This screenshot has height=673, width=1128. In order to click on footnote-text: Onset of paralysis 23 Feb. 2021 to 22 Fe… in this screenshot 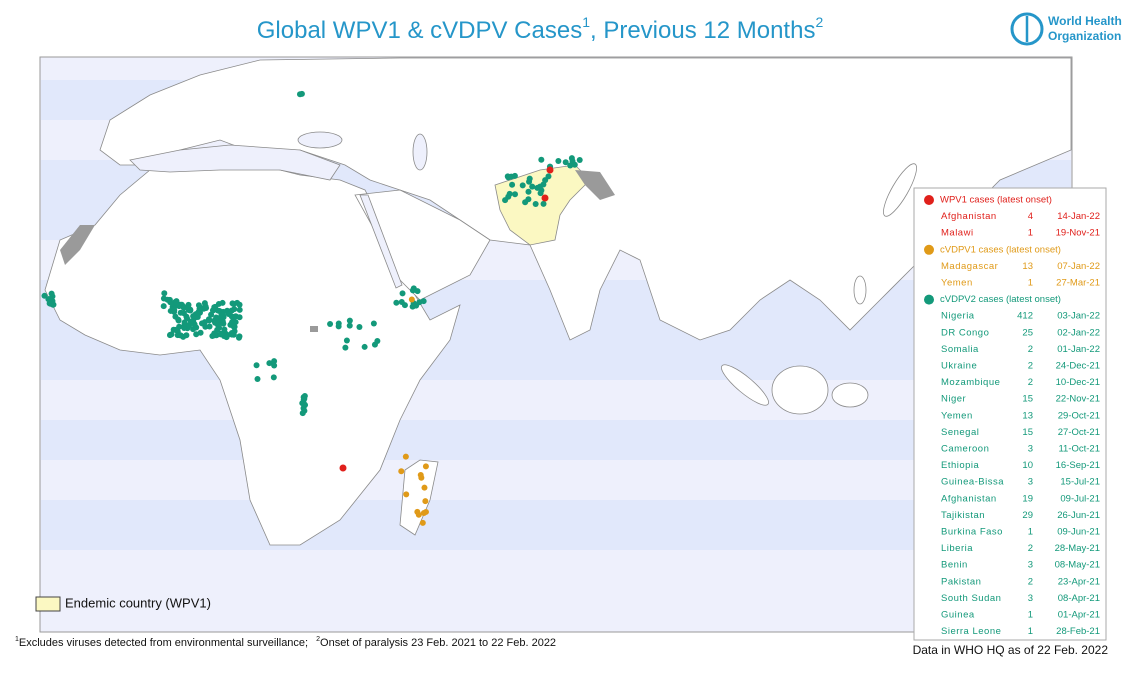, I will do `click(438, 643)`.